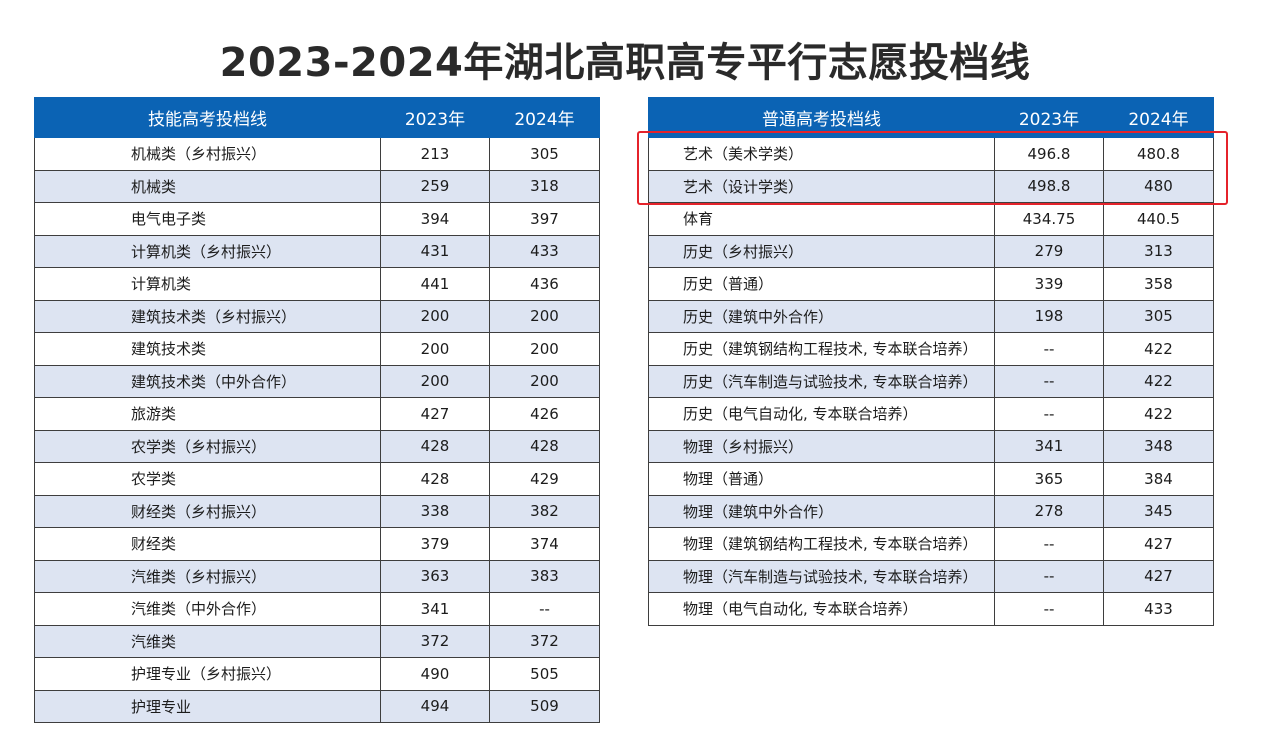 The height and width of the screenshot is (753, 1273). What do you see at coordinates (821, 154) in the screenshot?
I see `cell-category: 艺术（美术学类）` at bounding box center [821, 154].